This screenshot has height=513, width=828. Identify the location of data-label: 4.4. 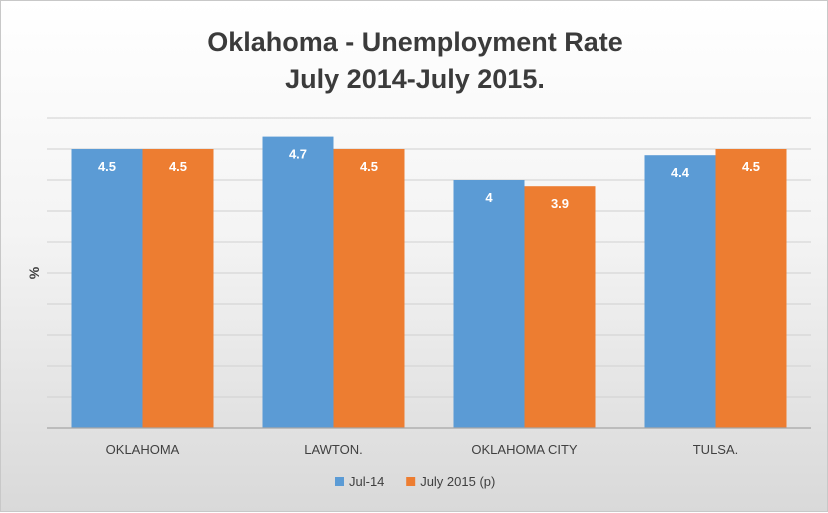
(680, 172).